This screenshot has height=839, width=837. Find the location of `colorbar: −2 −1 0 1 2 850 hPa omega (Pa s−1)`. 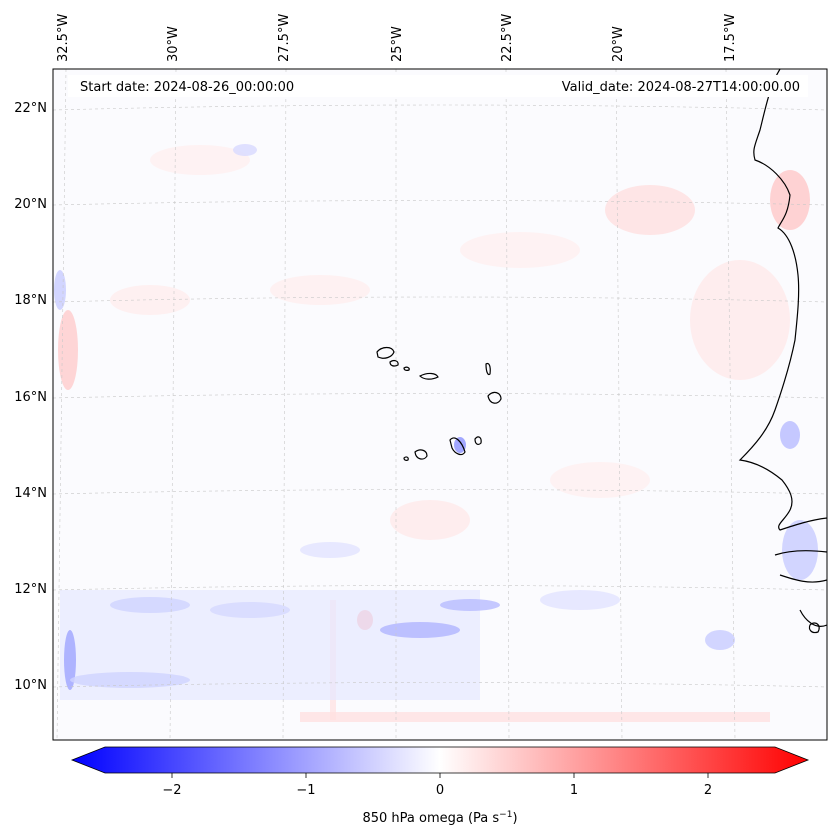

colorbar: −2 −1 0 1 2 850 hPa omega (Pa s−1) is located at coordinates (440, 786).